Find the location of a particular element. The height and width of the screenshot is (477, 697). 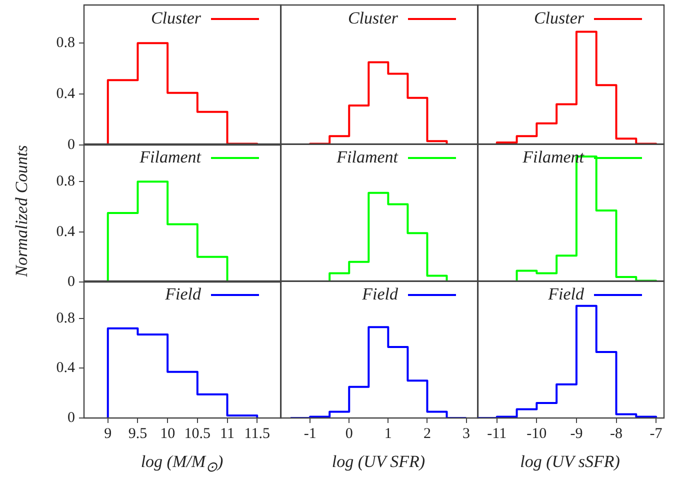

x-tick-label: 11 is located at coordinates (227, 434).